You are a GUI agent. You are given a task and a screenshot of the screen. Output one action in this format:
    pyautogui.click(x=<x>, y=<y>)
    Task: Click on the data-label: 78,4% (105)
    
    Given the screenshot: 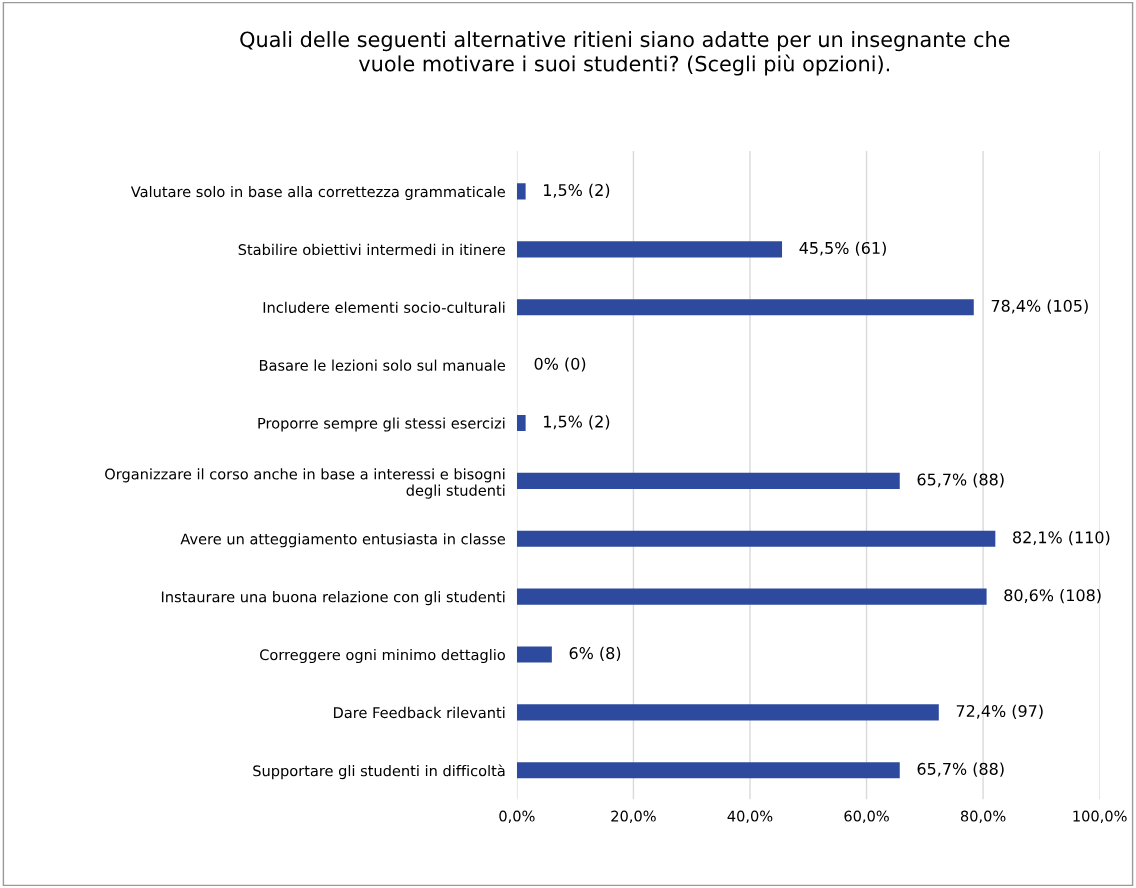 What is the action you would take?
    pyautogui.click(x=1039, y=306)
    